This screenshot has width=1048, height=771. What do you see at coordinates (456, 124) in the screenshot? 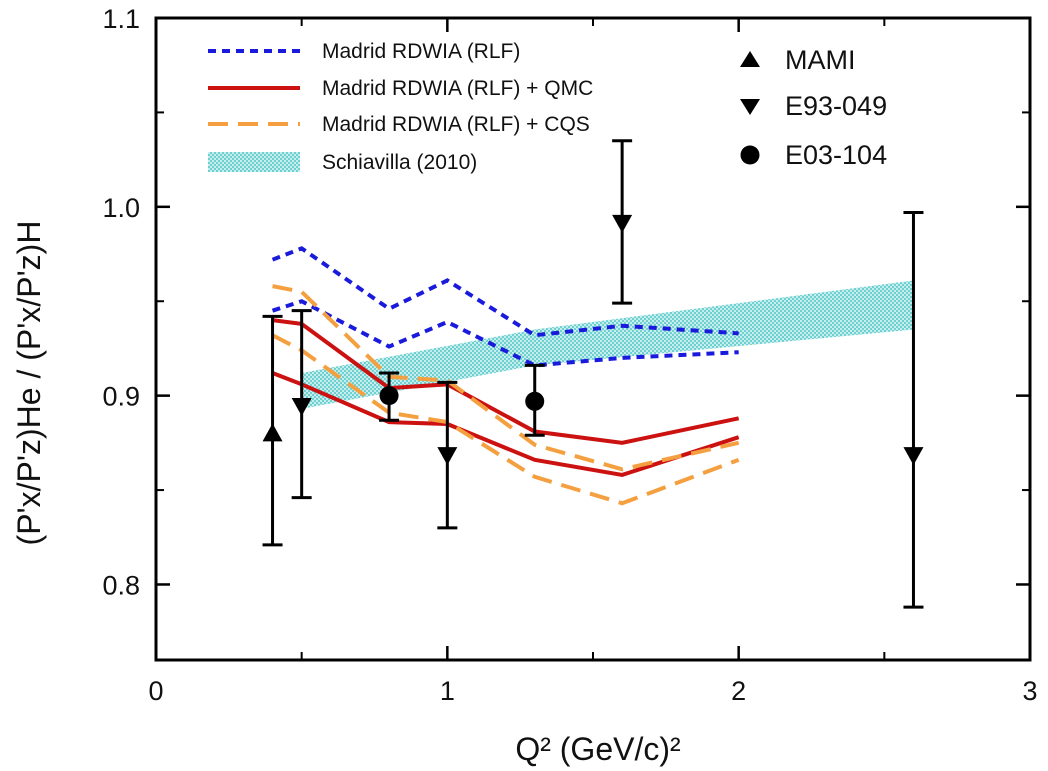
I see `legend-label-cqs: Madrid RDWIA (RLF) + CQS` at bounding box center [456, 124].